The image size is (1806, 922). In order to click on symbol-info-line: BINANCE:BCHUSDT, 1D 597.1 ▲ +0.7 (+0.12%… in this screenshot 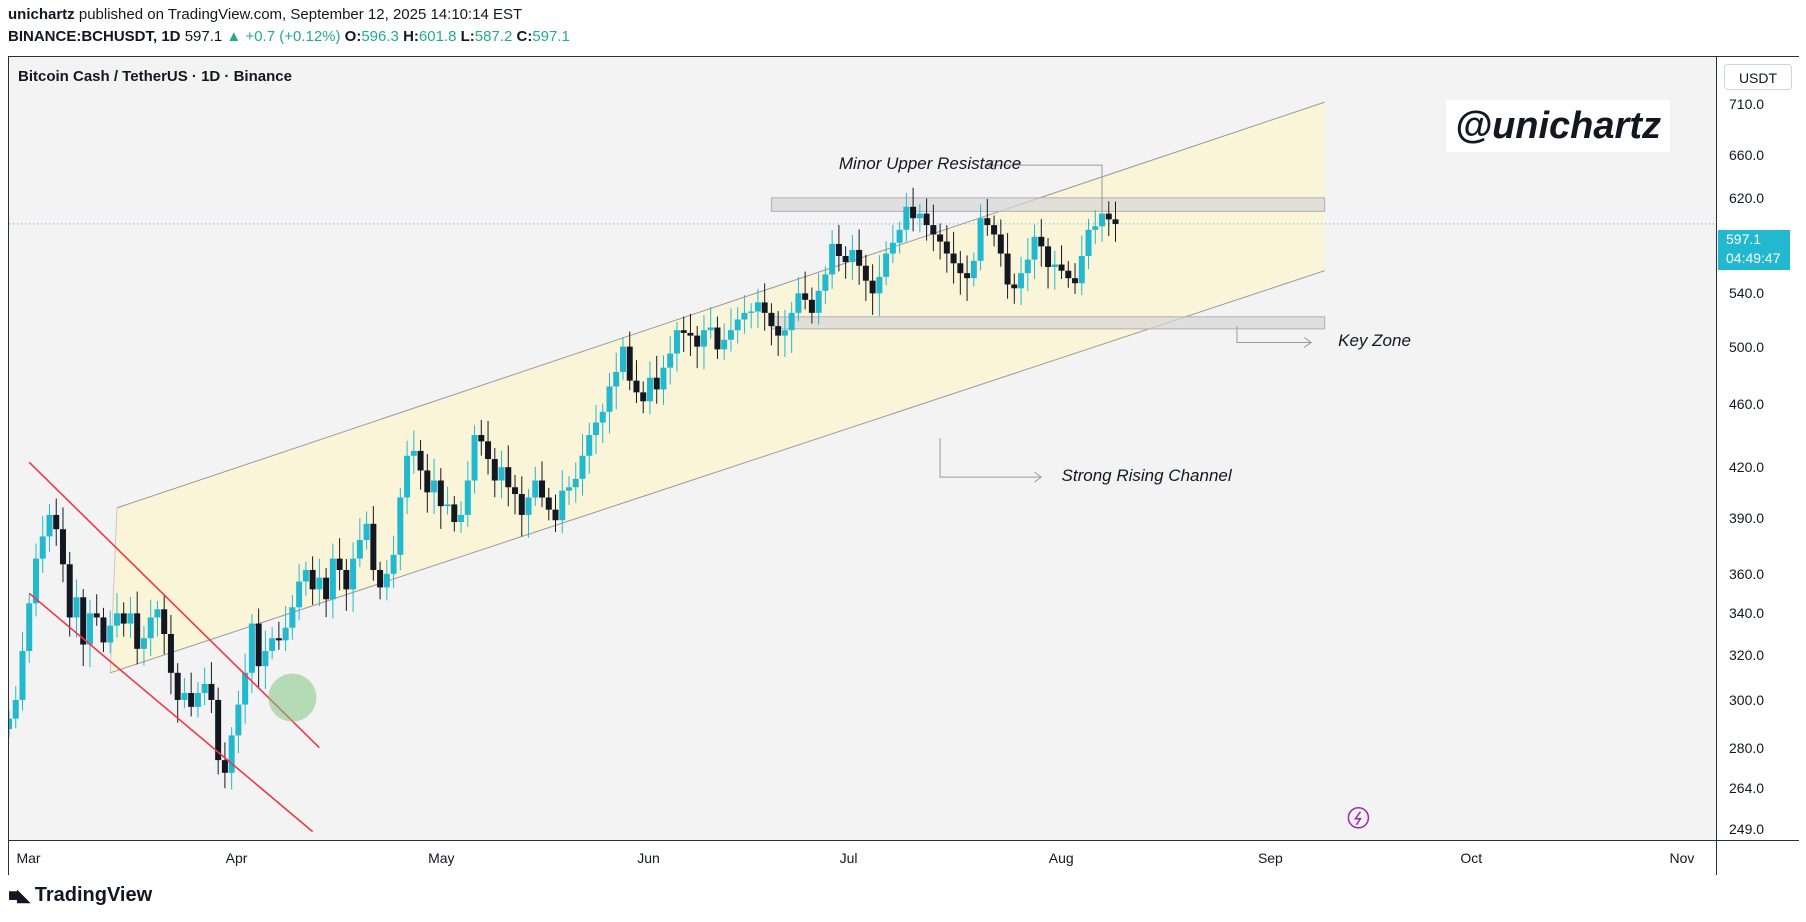, I will do `click(289, 36)`.